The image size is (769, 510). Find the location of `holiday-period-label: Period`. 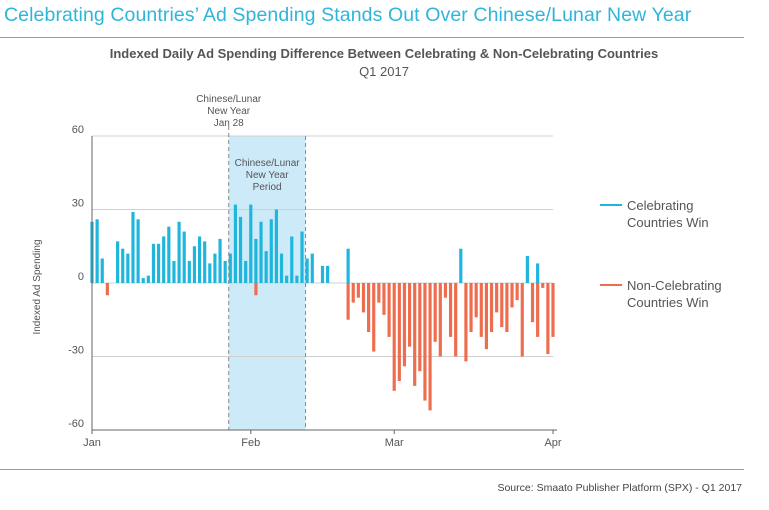

holiday-period-label: Period is located at coordinates (267, 187).